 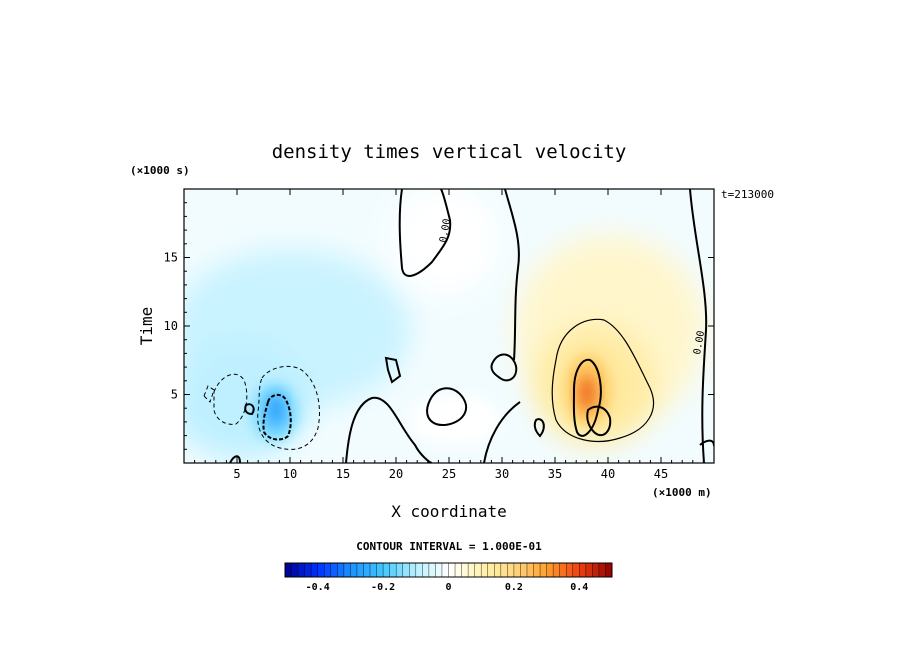 I want to click on x-tick-label: 15, so click(x=343, y=474).